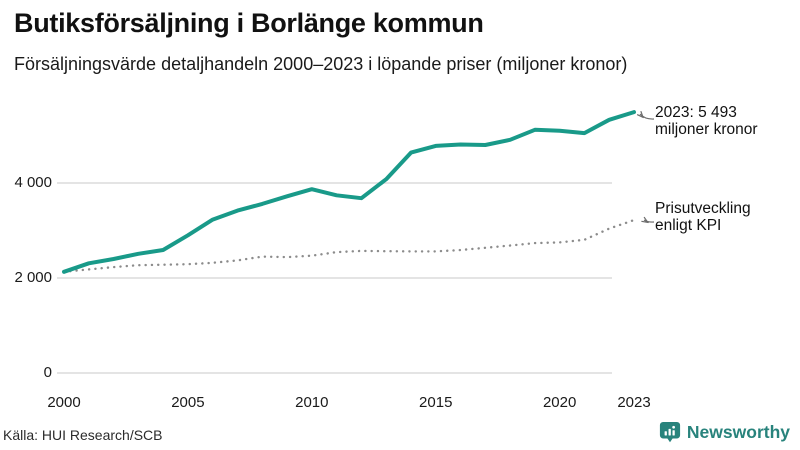 Image resolution: width=800 pixels, height=450 pixels. I want to click on x-tick-2015: 2015, so click(436, 402).